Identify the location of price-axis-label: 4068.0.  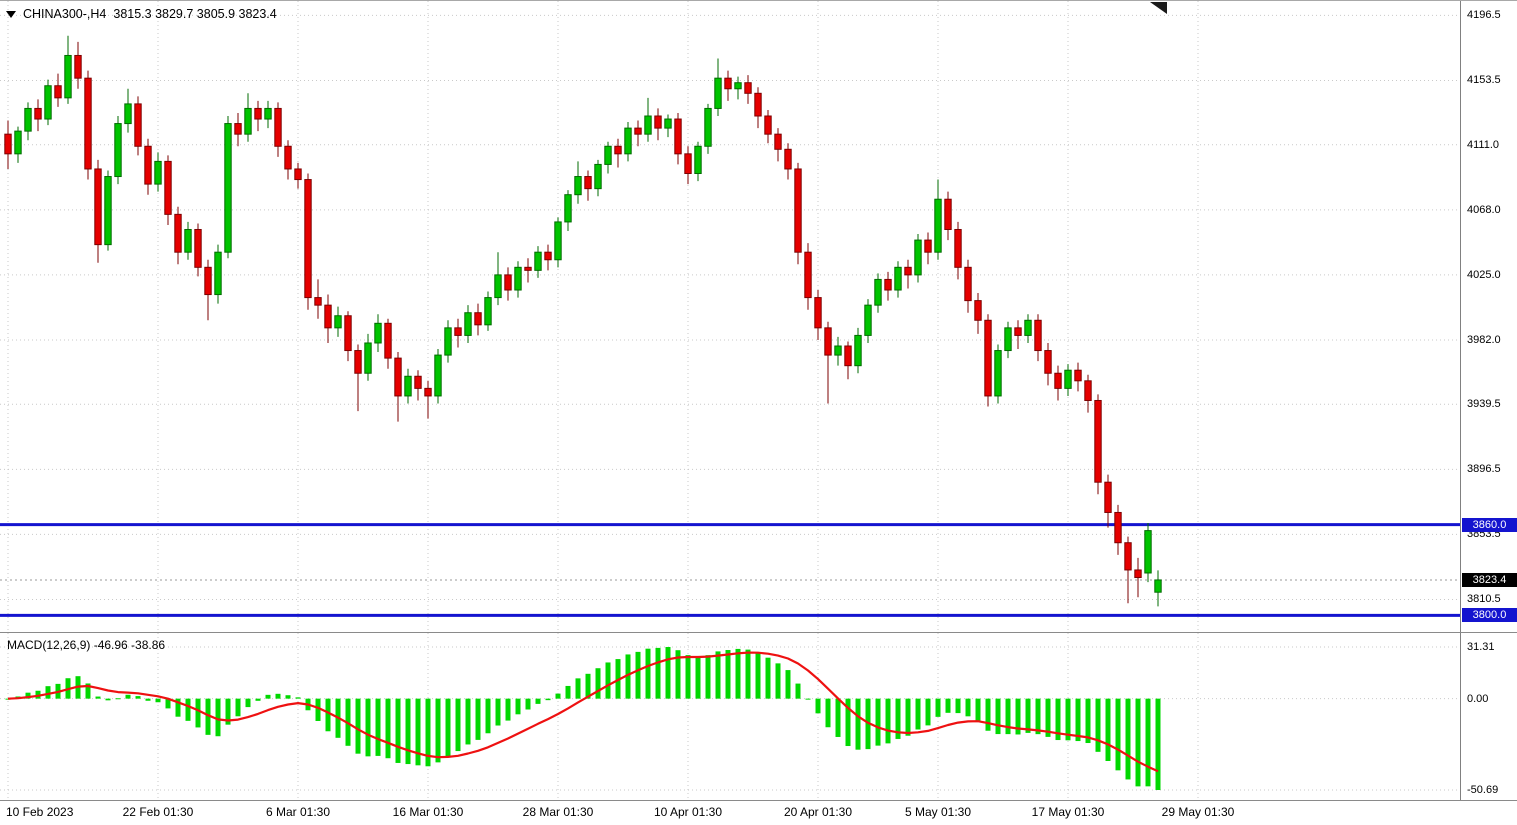
(1484, 209).